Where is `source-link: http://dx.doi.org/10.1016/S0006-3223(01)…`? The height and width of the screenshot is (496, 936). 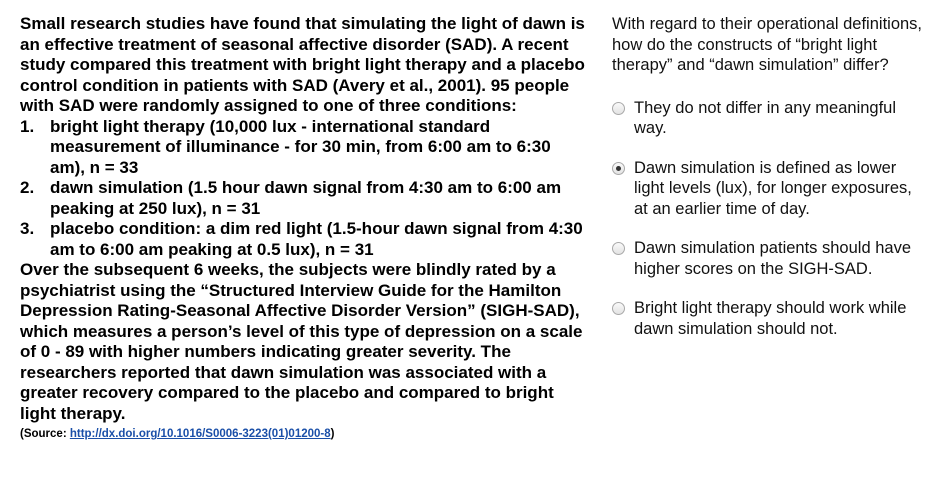 source-link: http://dx.doi.org/10.1016/S0006-3223(01)… is located at coordinates (200, 434).